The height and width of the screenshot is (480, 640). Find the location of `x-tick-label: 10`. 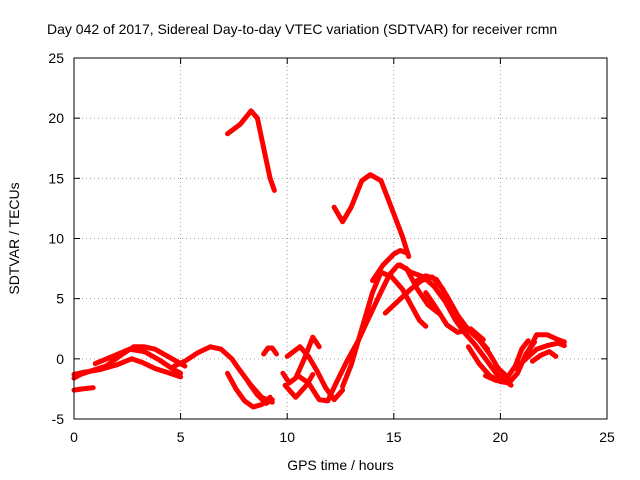

x-tick-label: 10 is located at coordinates (287, 437).